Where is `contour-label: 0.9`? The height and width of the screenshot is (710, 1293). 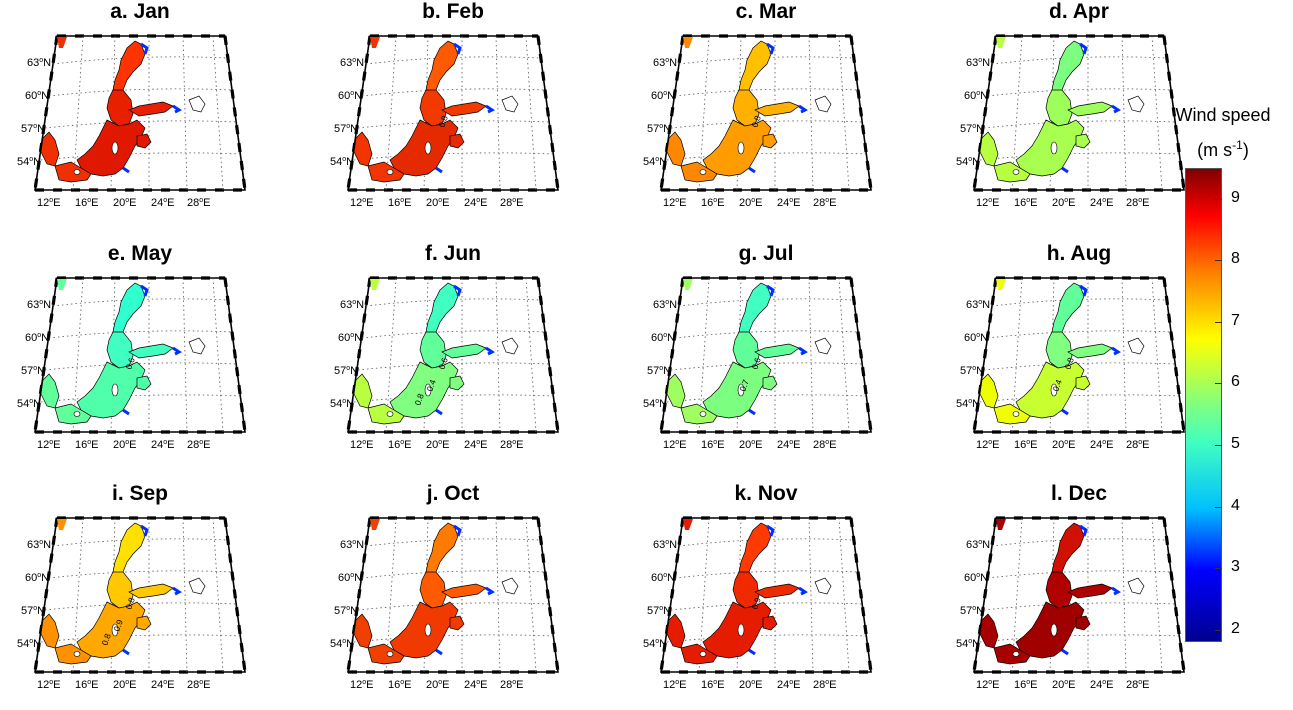
contour-label: 0.9 is located at coordinates (756, 603).